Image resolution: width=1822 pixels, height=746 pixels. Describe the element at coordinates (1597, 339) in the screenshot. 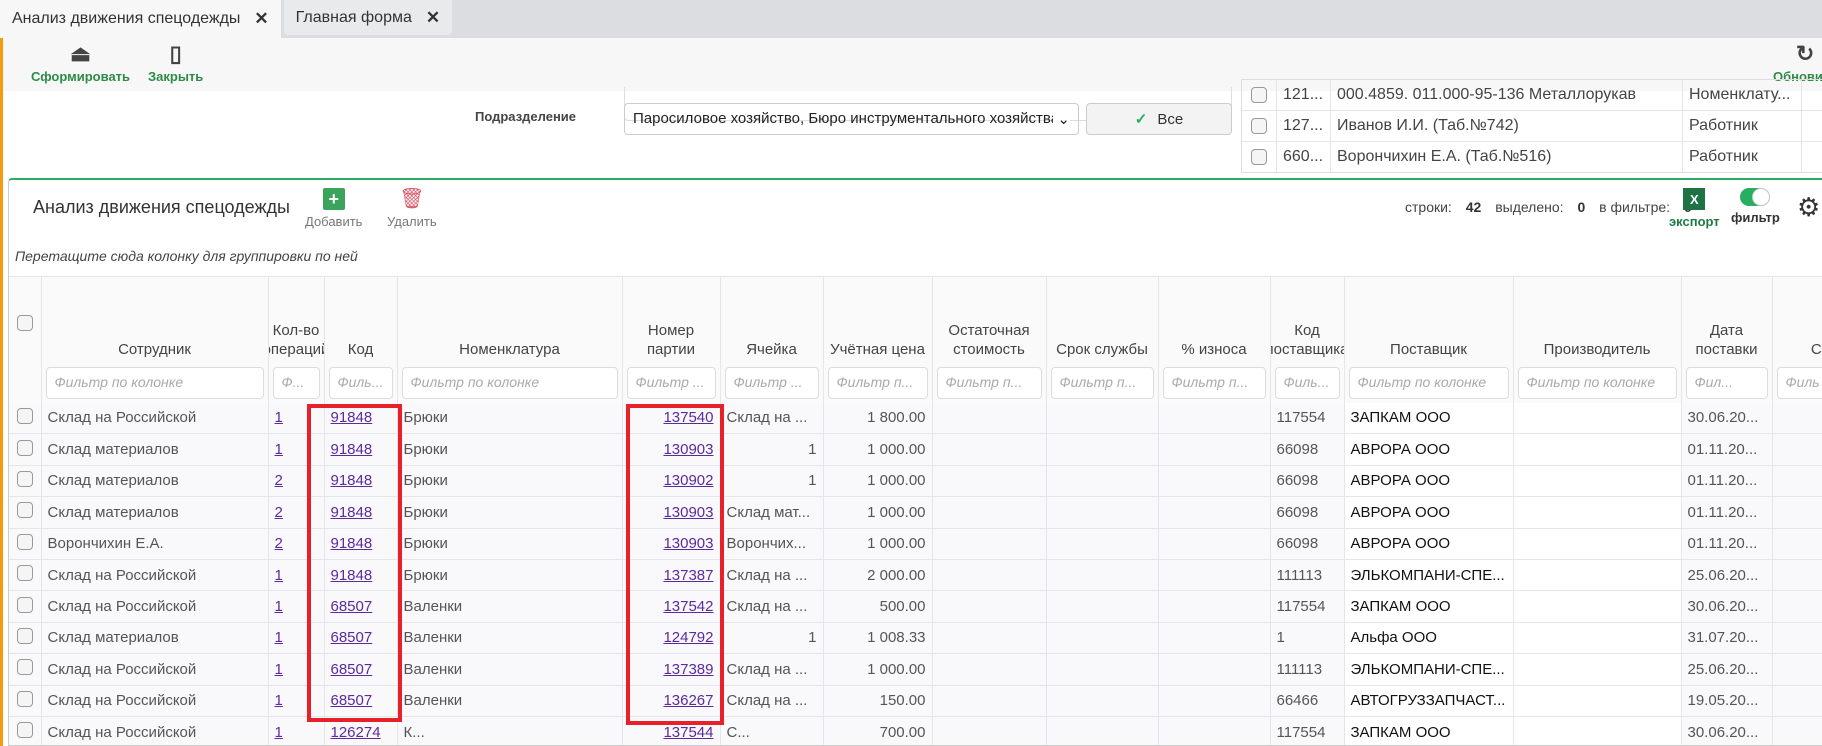

I see `column-header: Производитель Фильтр по колонке` at that location.